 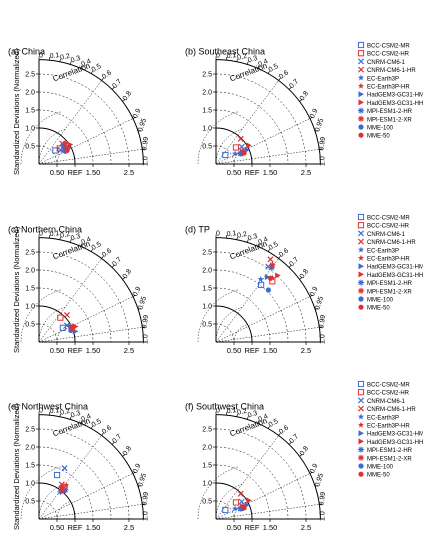 What do you see at coordinates (65, 143) in the screenshot?
I see `point-mpi-esm1-2-xr` at bounding box center [65, 143].